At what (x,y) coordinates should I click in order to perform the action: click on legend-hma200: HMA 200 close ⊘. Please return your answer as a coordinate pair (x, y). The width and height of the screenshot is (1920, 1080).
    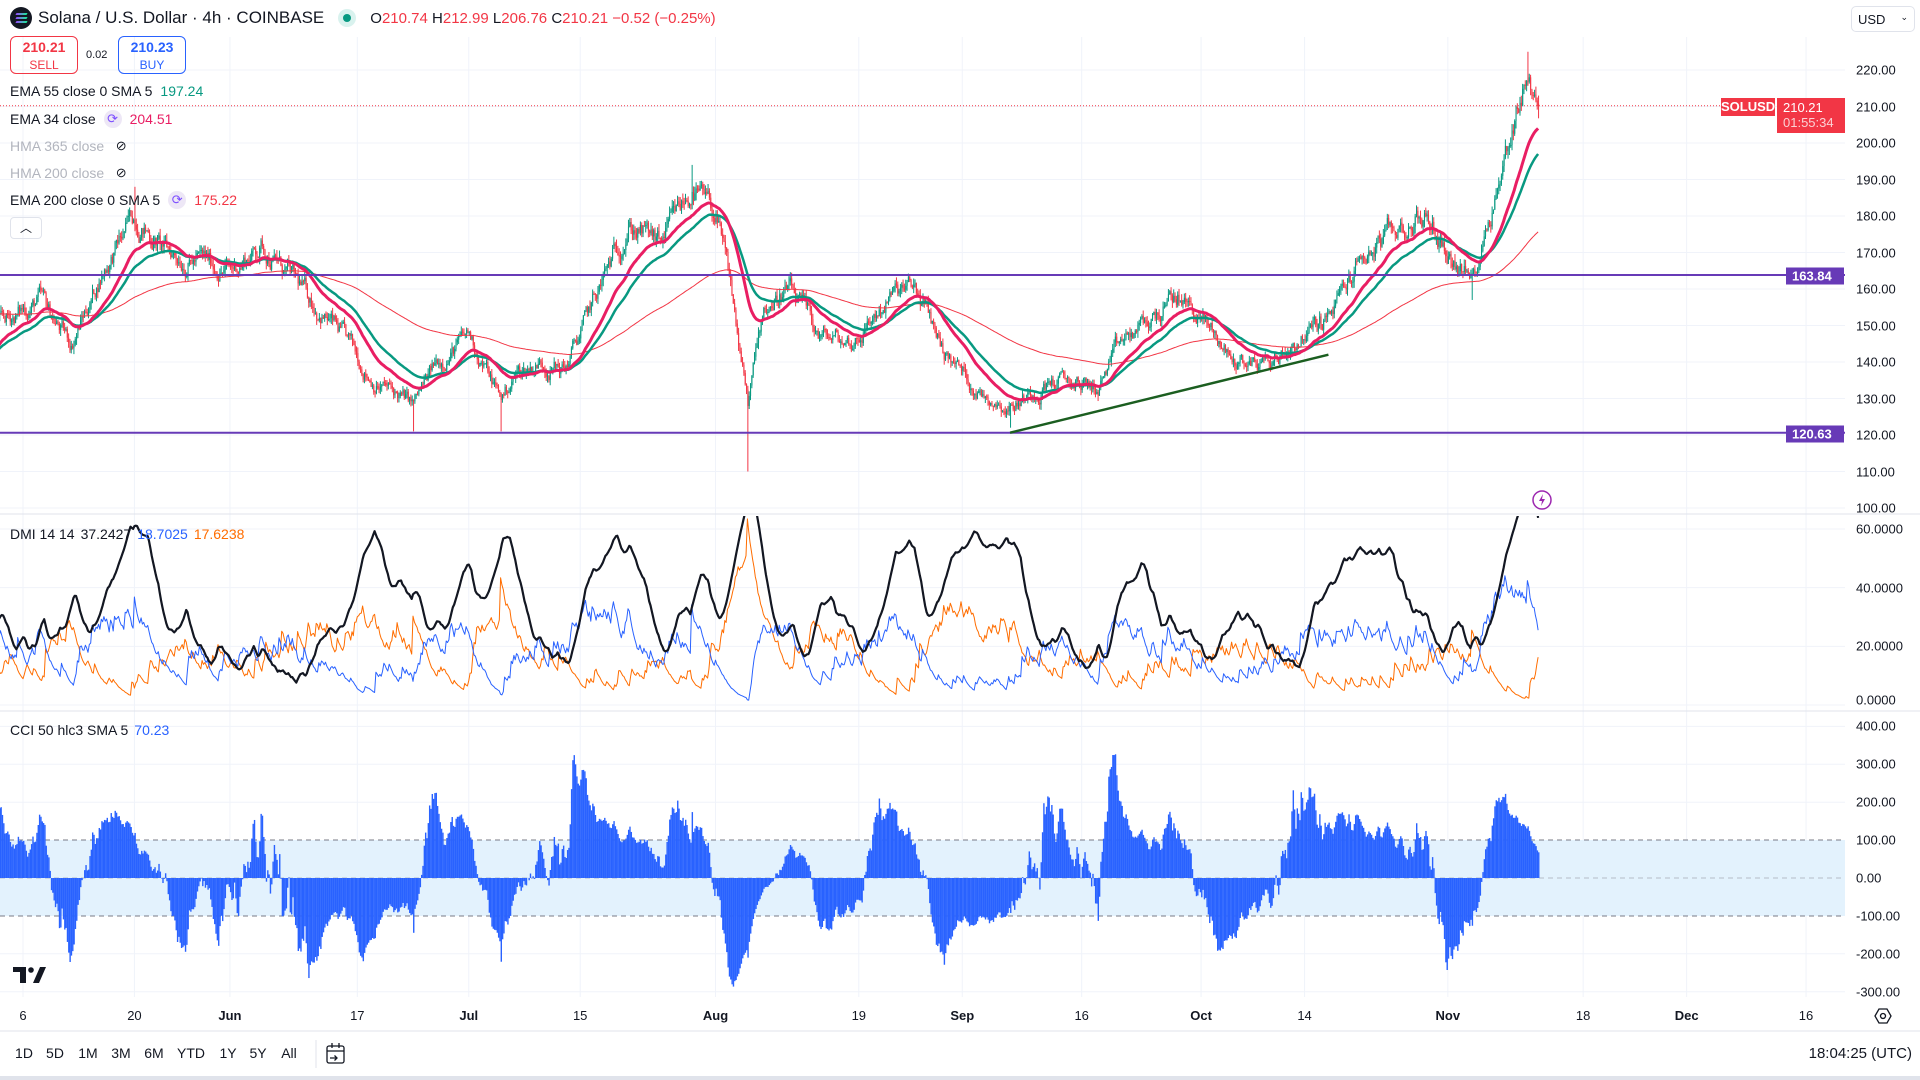
    Looking at the image, I should click on (70, 173).